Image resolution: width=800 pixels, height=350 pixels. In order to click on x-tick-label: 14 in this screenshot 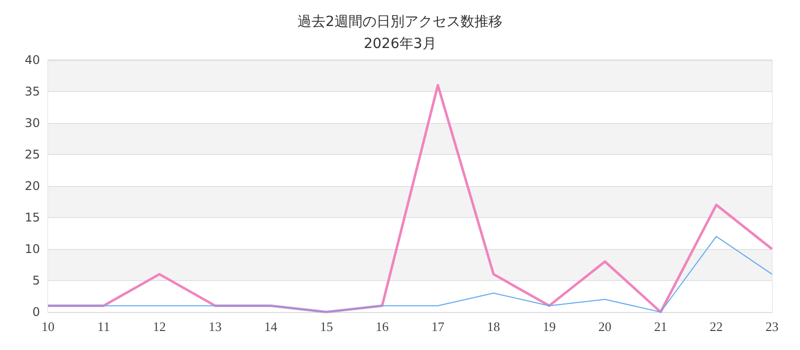, I will do `click(271, 326)`.